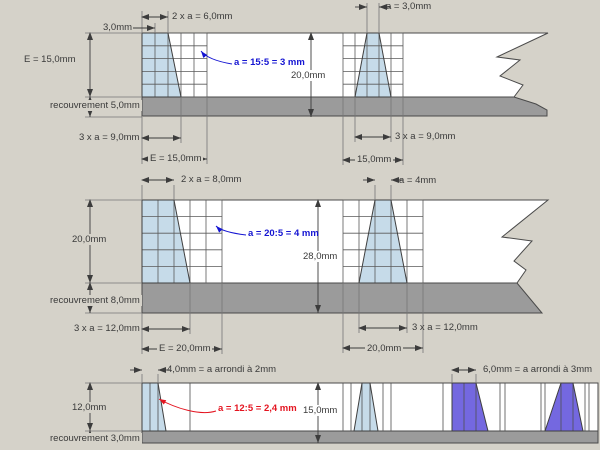 The height and width of the screenshot is (450, 600). What do you see at coordinates (109, 137) in the screenshot?
I see `dim-base-left-label: 3 x a = 9,0mm` at bounding box center [109, 137].